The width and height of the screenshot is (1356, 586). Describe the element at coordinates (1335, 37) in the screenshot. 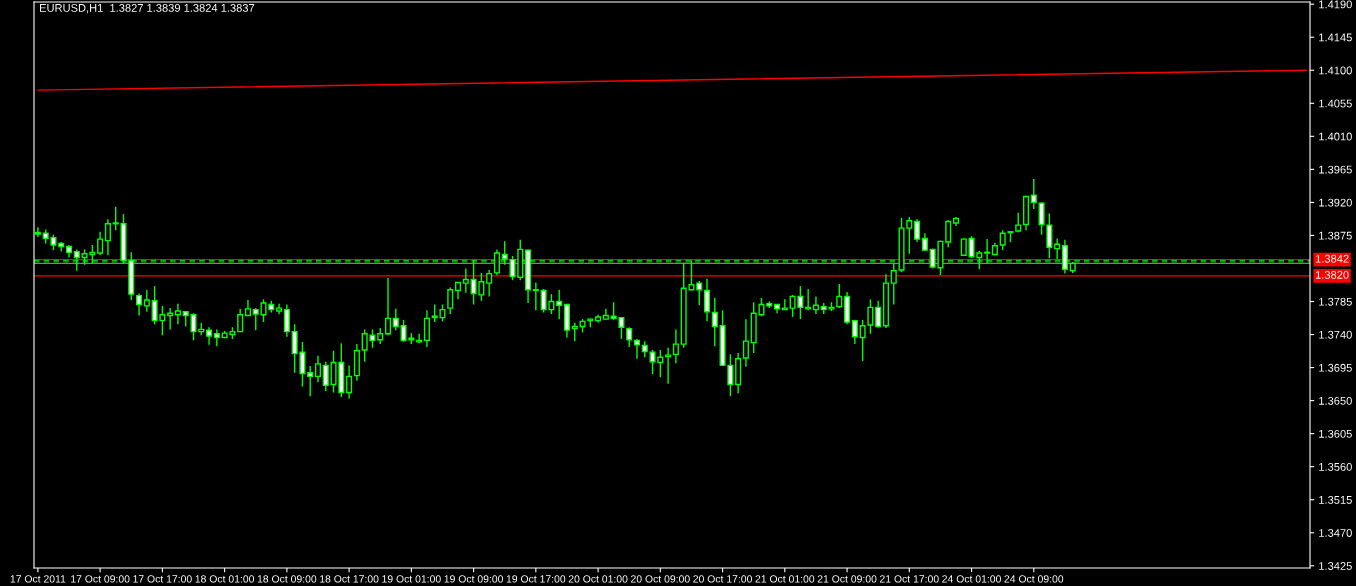

I see `y-tick-label: 1.4145` at that location.